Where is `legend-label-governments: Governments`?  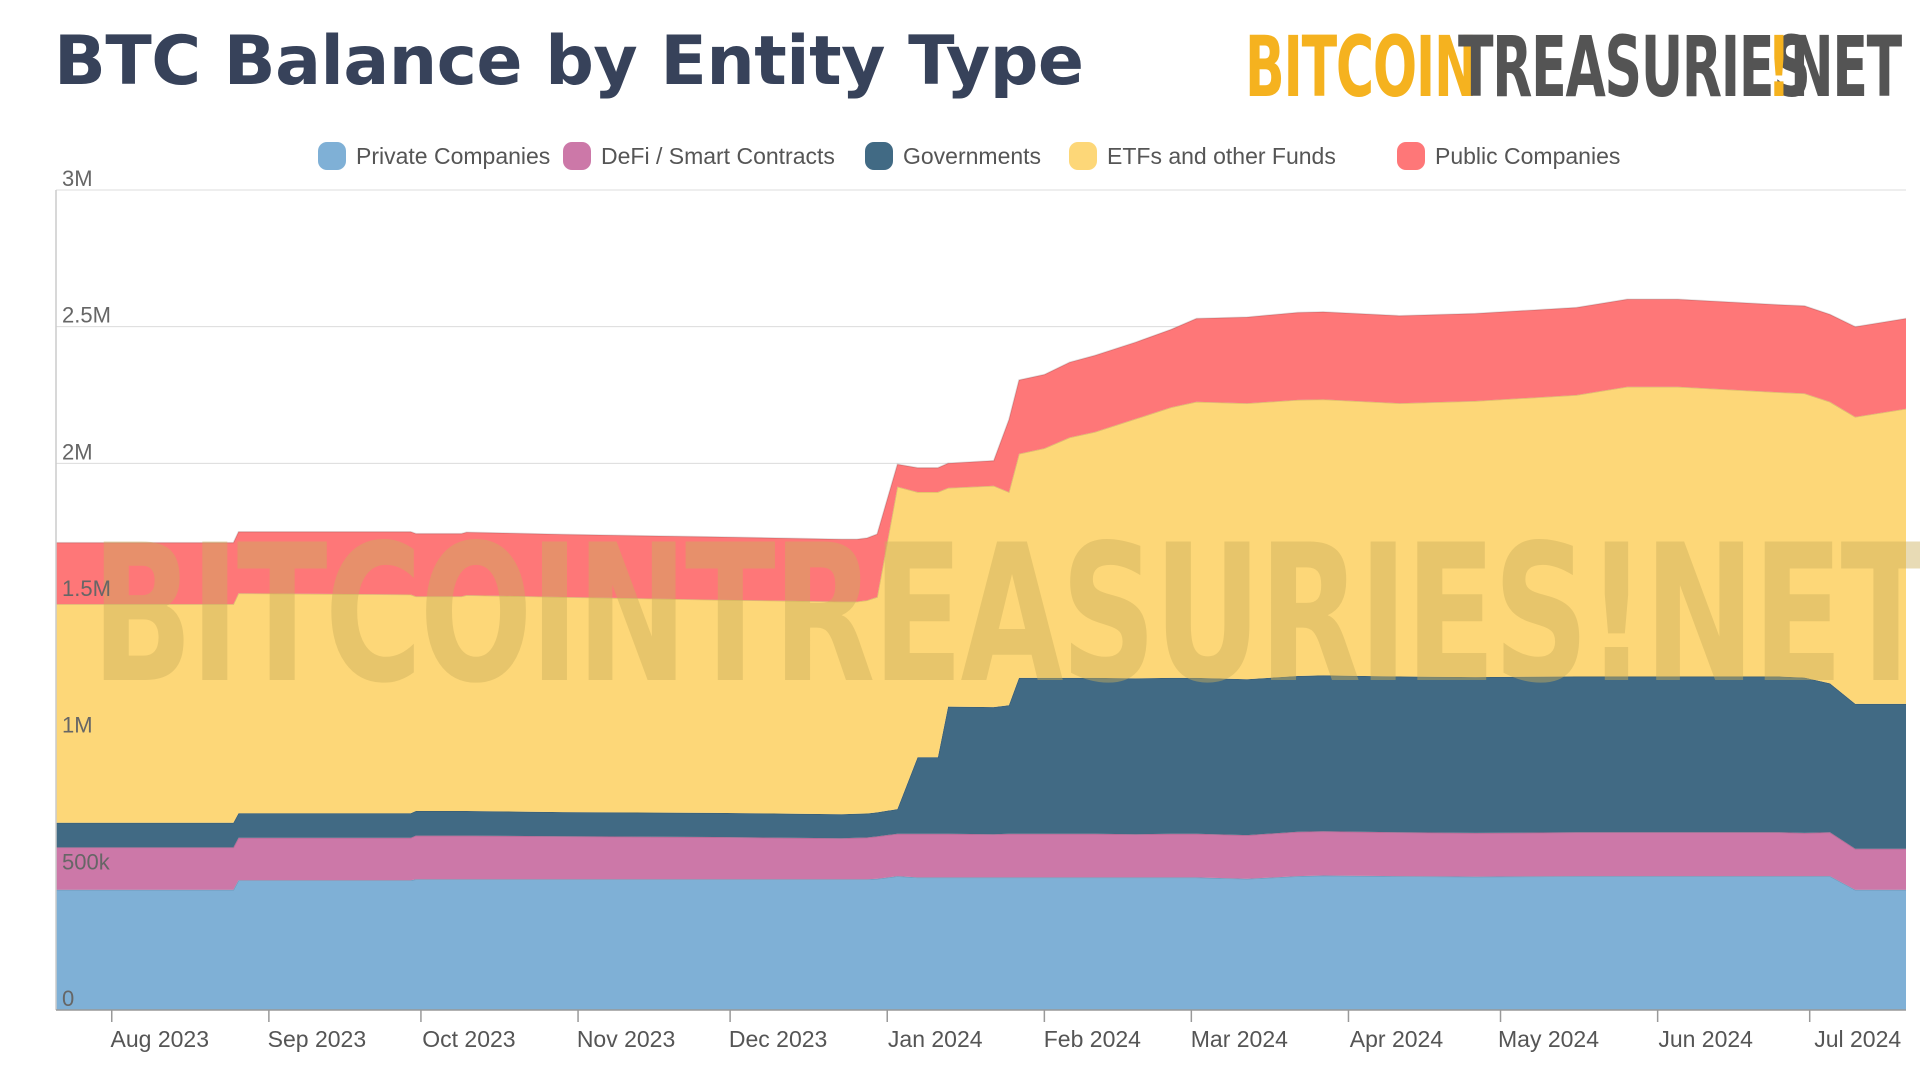
legend-label-governments: Governments is located at coordinates (972, 156).